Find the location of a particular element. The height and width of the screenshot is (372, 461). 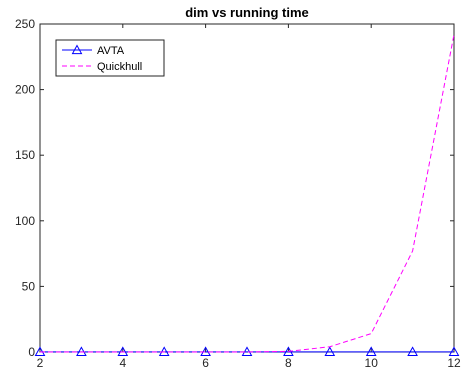

x-tick-label: 10 is located at coordinates (372, 363).